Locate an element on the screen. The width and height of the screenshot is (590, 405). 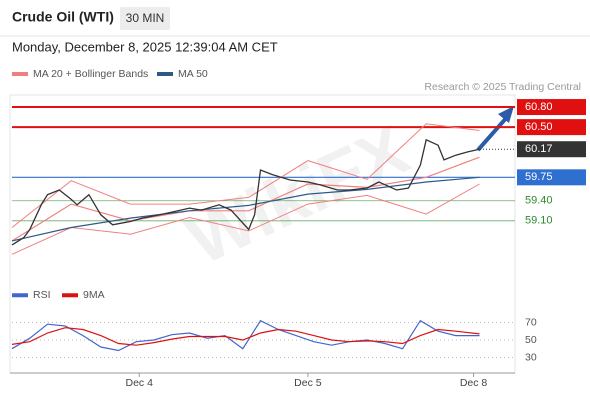
level-label: 59.10 is located at coordinates (539, 221).